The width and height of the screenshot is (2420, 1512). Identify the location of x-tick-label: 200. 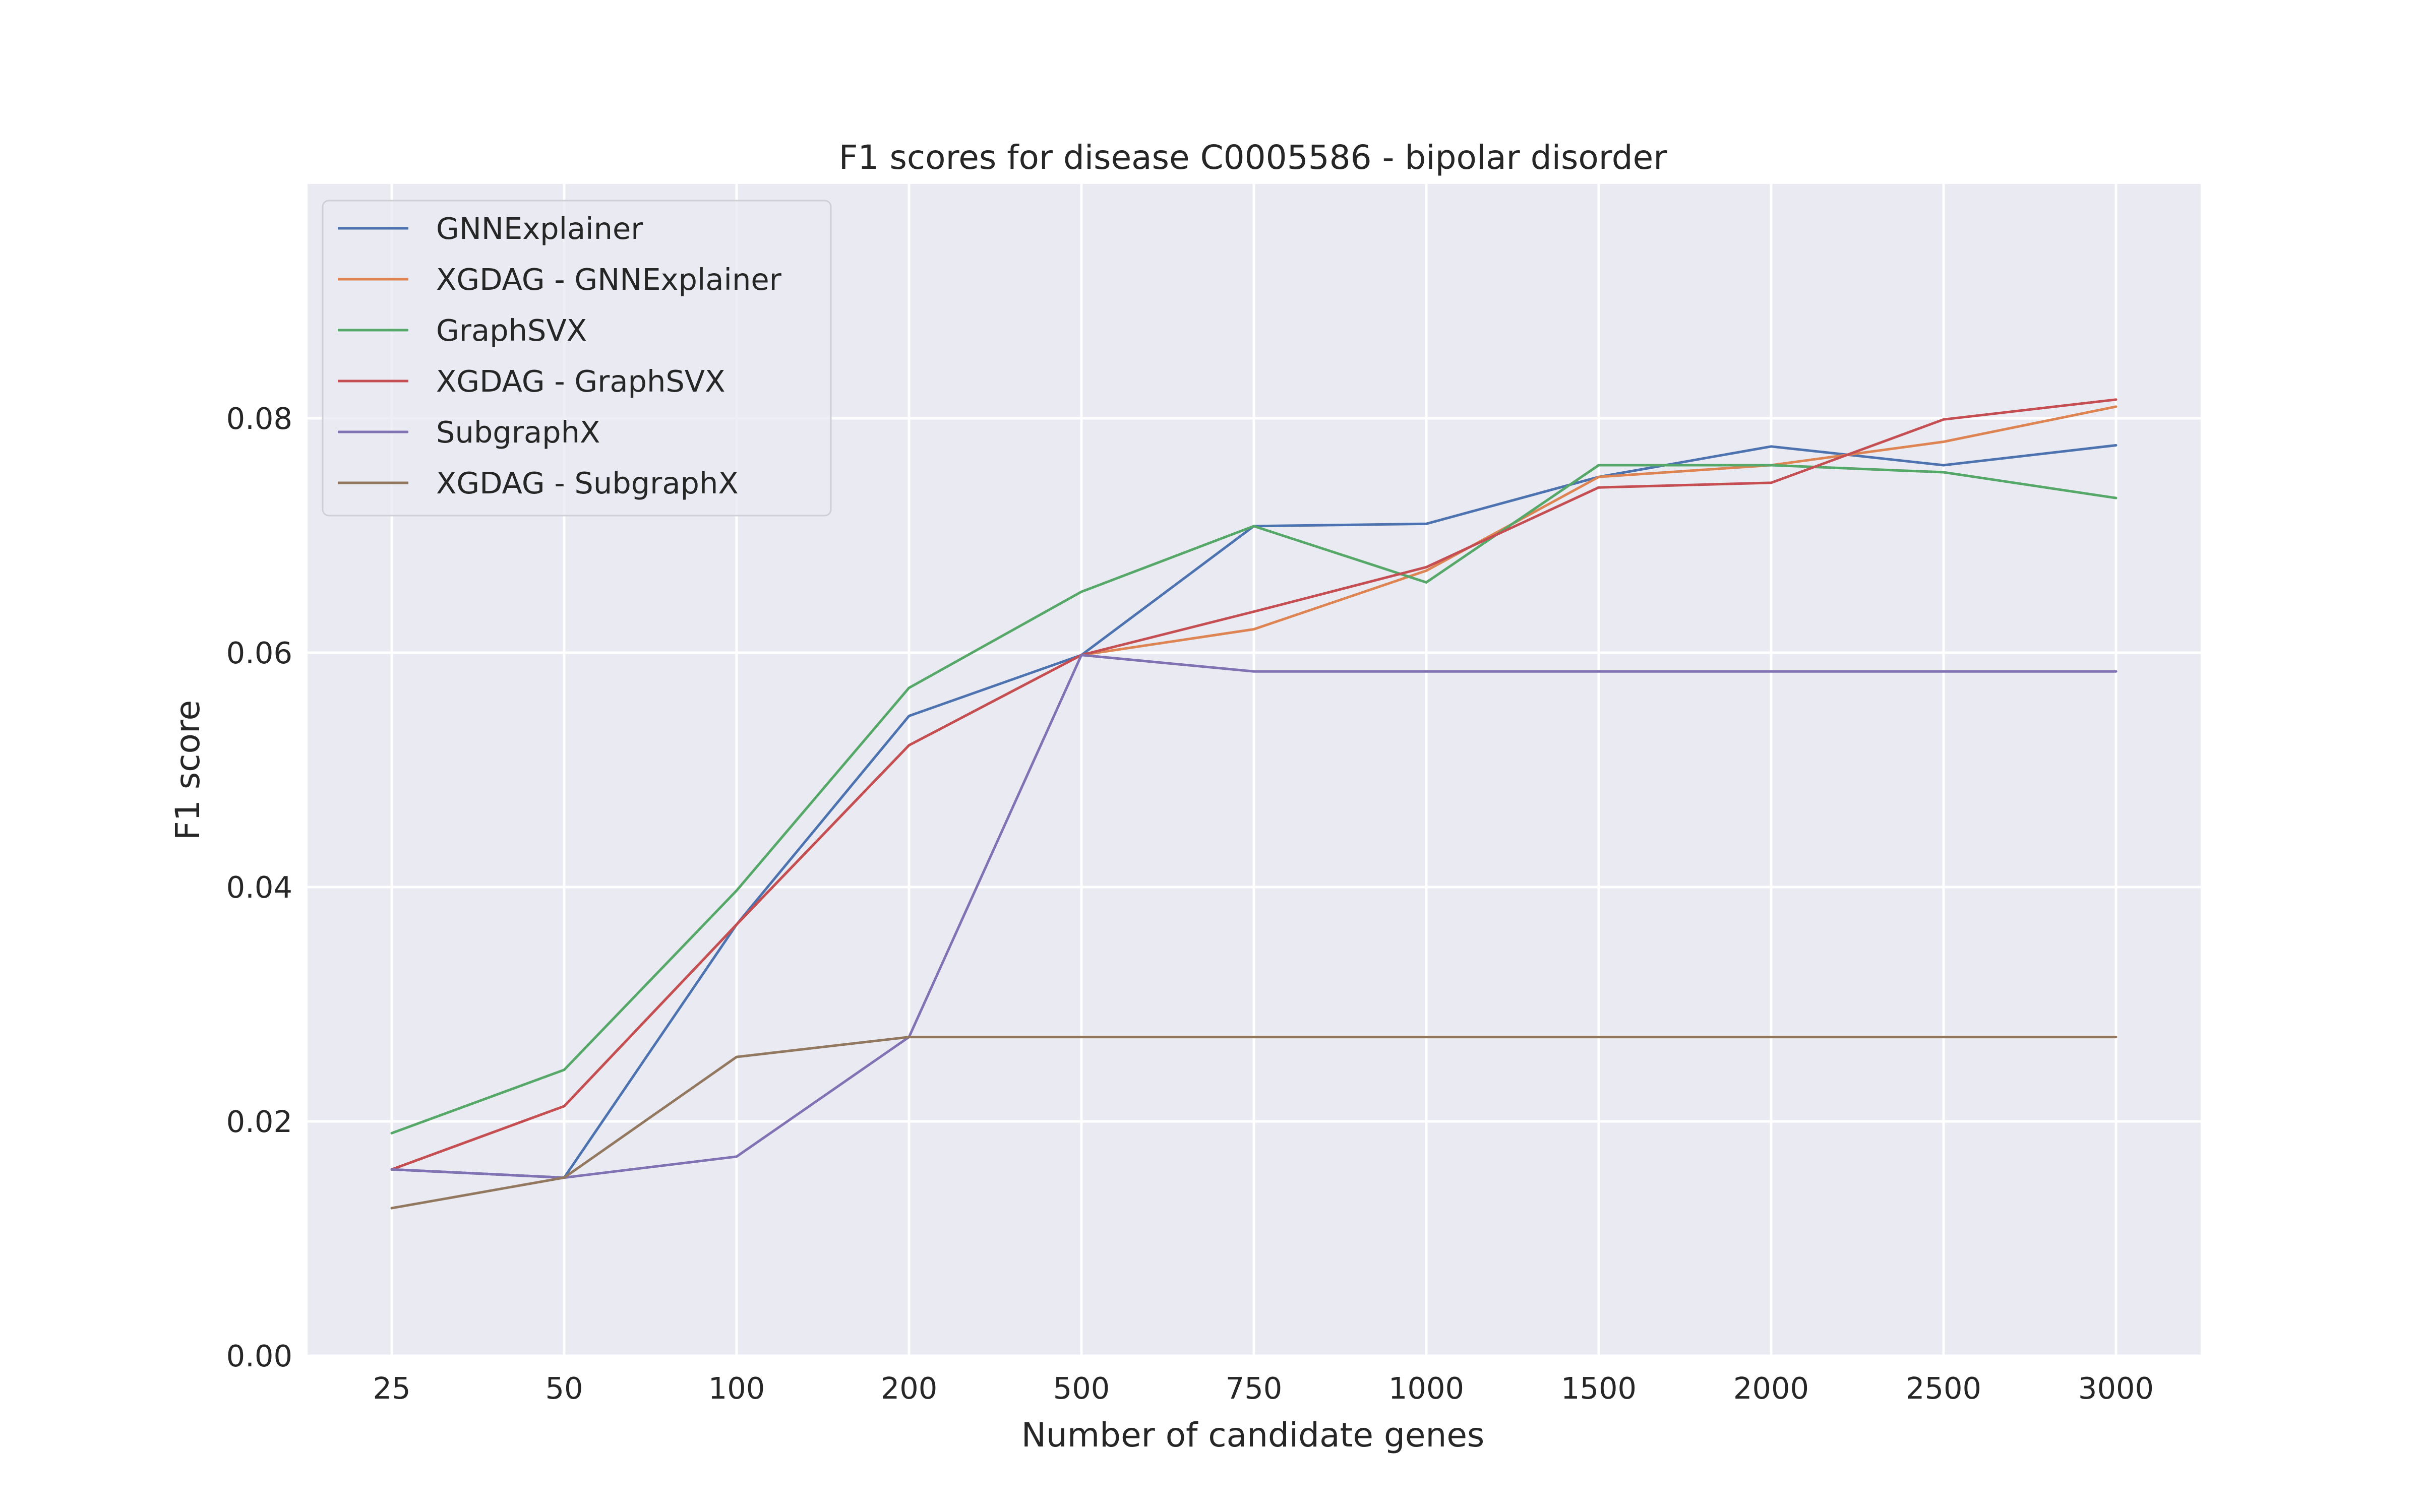
(909, 1388).